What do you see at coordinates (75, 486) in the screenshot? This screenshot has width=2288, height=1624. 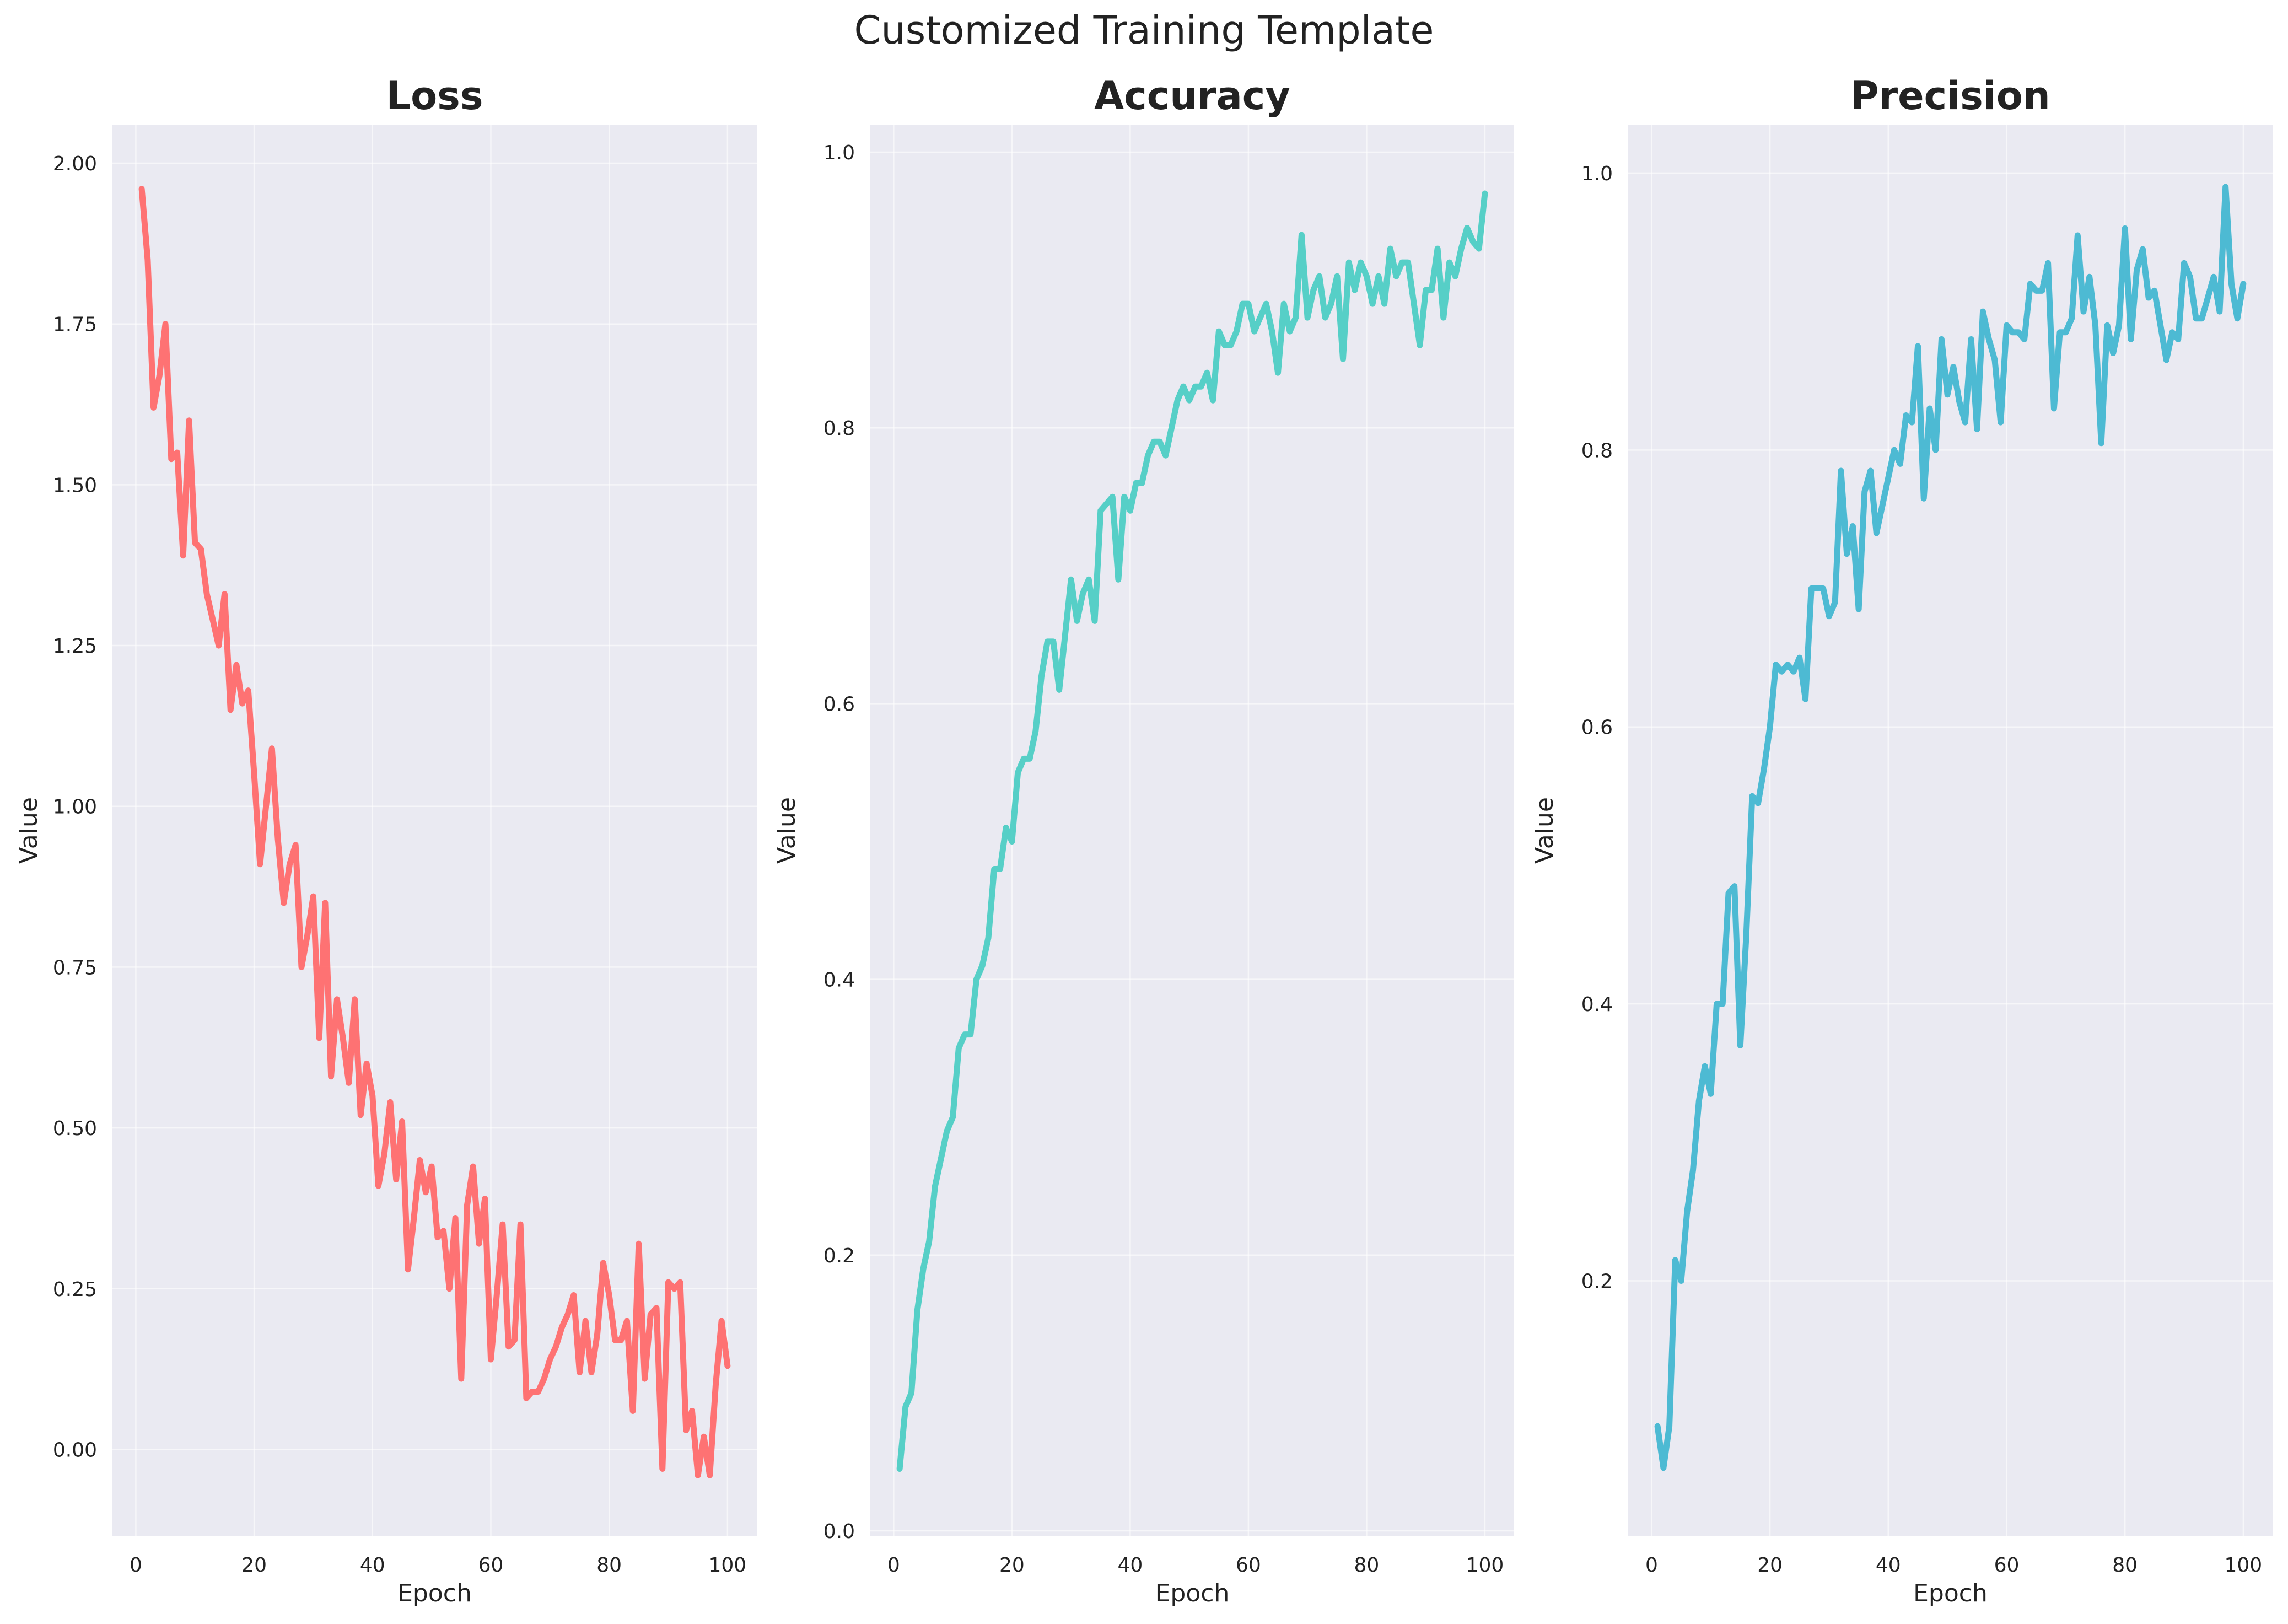 I see `loss-y-tick-label: 1.50` at bounding box center [75, 486].